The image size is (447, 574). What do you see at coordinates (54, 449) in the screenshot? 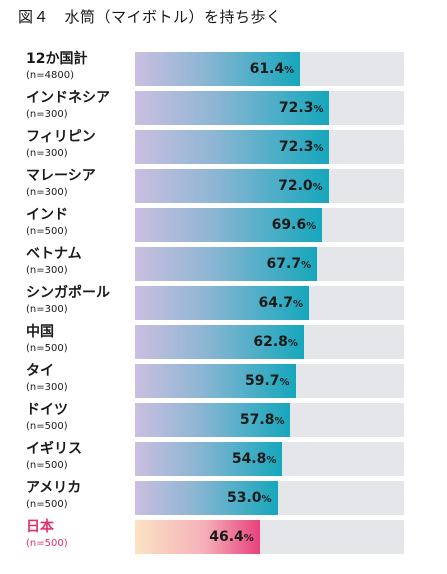
I see `category-name: イギリス` at bounding box center [54, 449].